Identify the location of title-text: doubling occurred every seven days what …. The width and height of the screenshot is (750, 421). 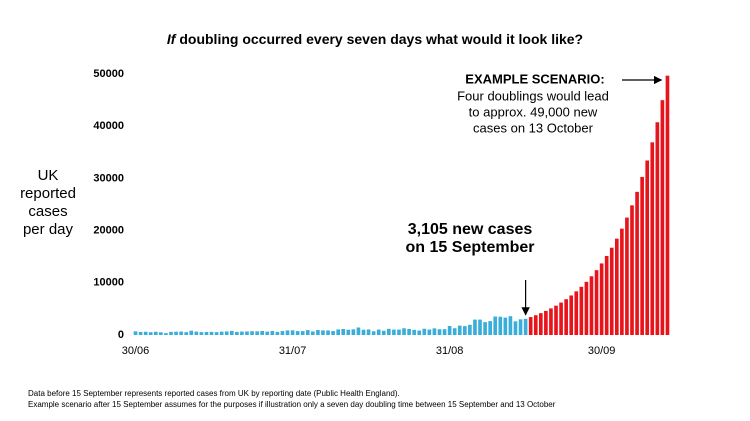
(381, 39).